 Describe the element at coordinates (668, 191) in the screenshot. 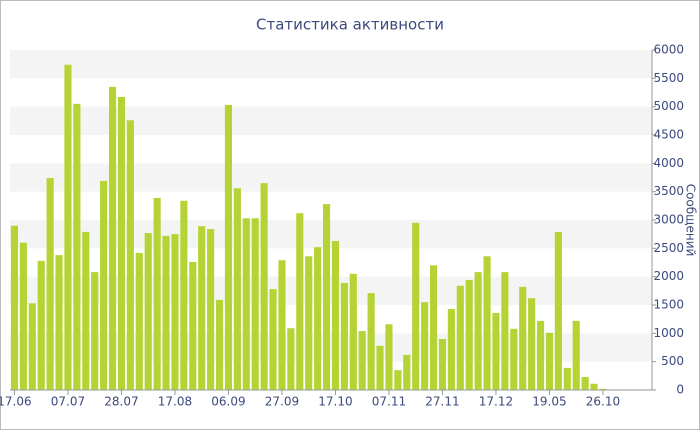

I see `y-tick-label: 3500` at that location.